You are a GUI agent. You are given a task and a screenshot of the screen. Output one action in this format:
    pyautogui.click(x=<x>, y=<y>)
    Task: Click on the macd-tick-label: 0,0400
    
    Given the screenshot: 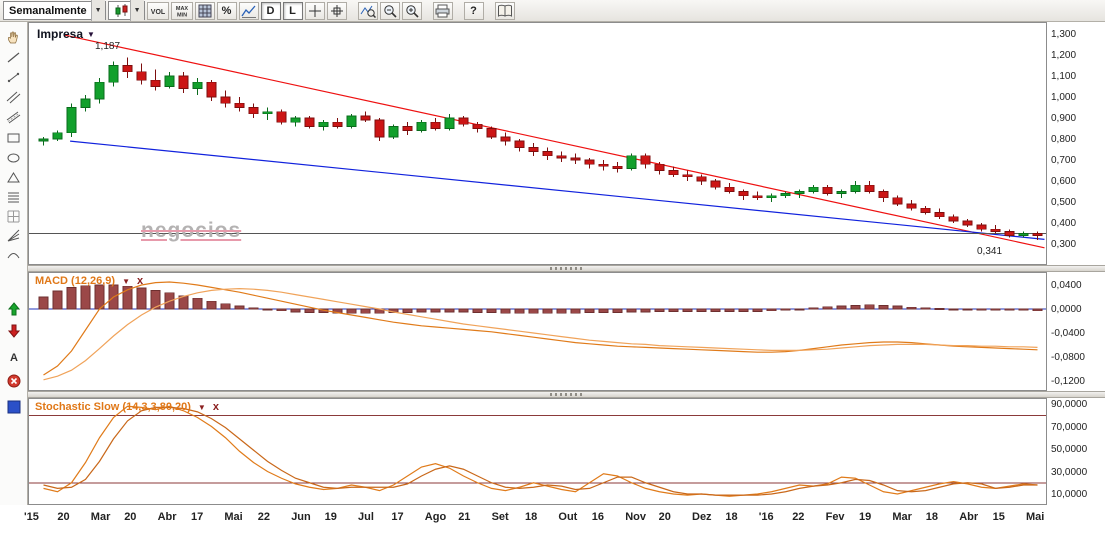 What is the action you would take?
    pyautogui.click(x=1066, y=285)
    